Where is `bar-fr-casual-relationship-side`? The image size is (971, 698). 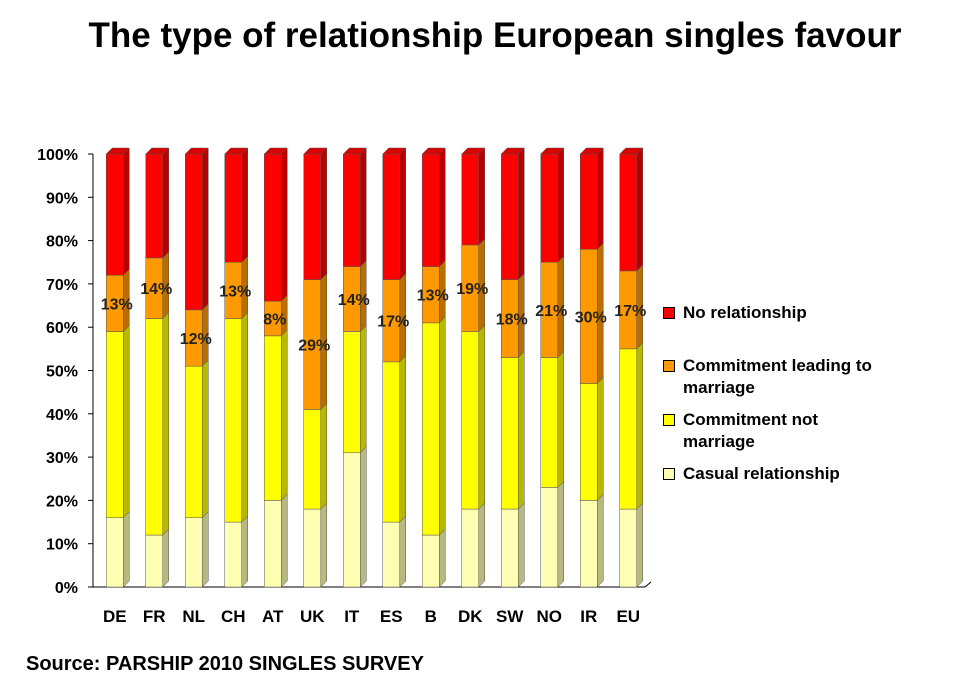
bar-fr-casual-relationship-side is located at coordinates (165, 558).